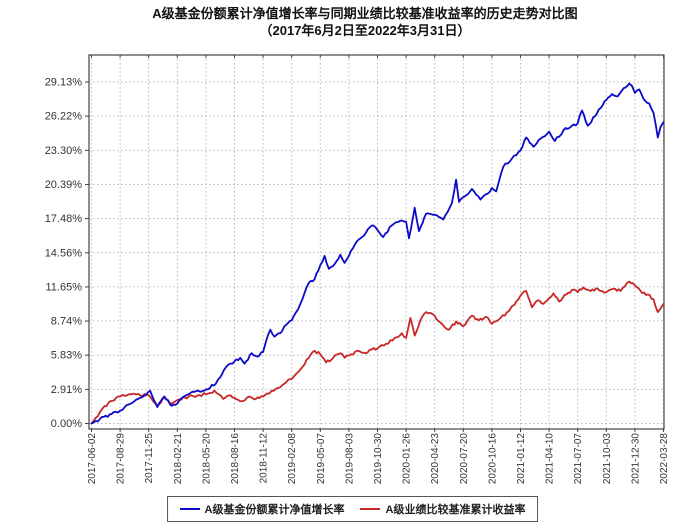 Image resolution: width=689 pixels, height=528 pixels. What do you see at coordinates (455, 510) in the screenshot?
I see `legend-label-benchmark: A级业绩比较基准累计收益率` at bounding box center [455, 510].